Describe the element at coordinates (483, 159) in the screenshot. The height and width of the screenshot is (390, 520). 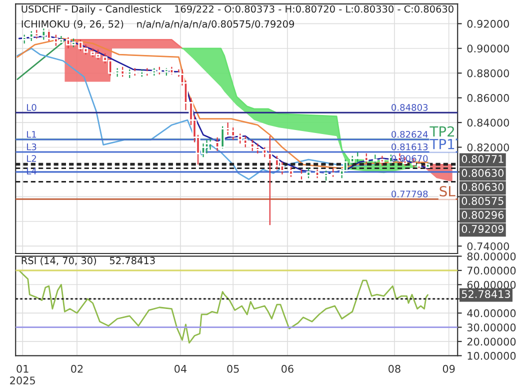
I see `text: 0.80771` at that location.